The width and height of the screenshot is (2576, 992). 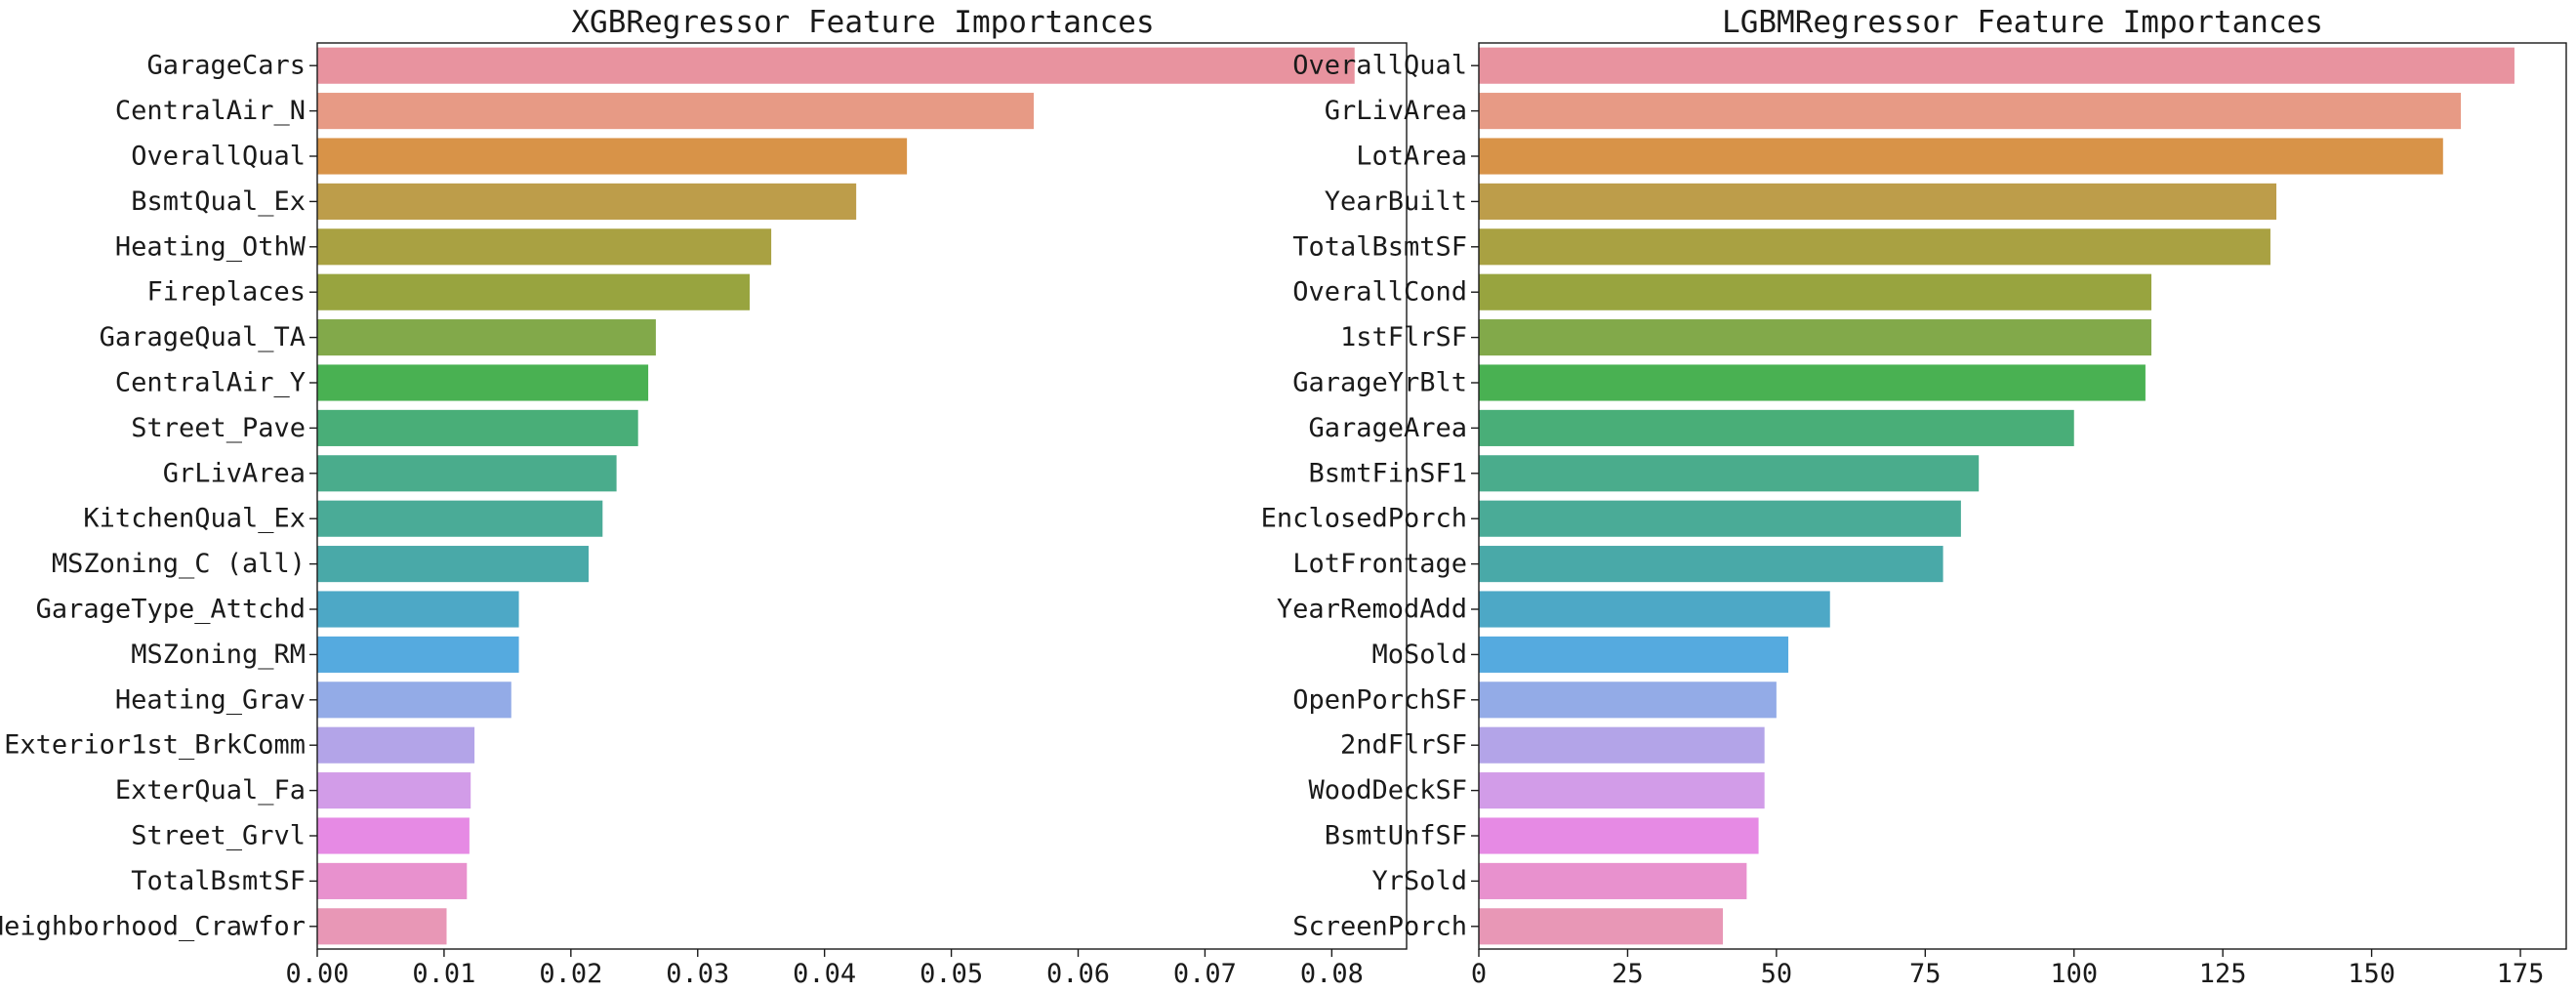 What do you see at coordinates (1729, 473) in the screenshot?
I see `lgbm-bar-bsmtfinsf1` at bounding box center [1729, 473].